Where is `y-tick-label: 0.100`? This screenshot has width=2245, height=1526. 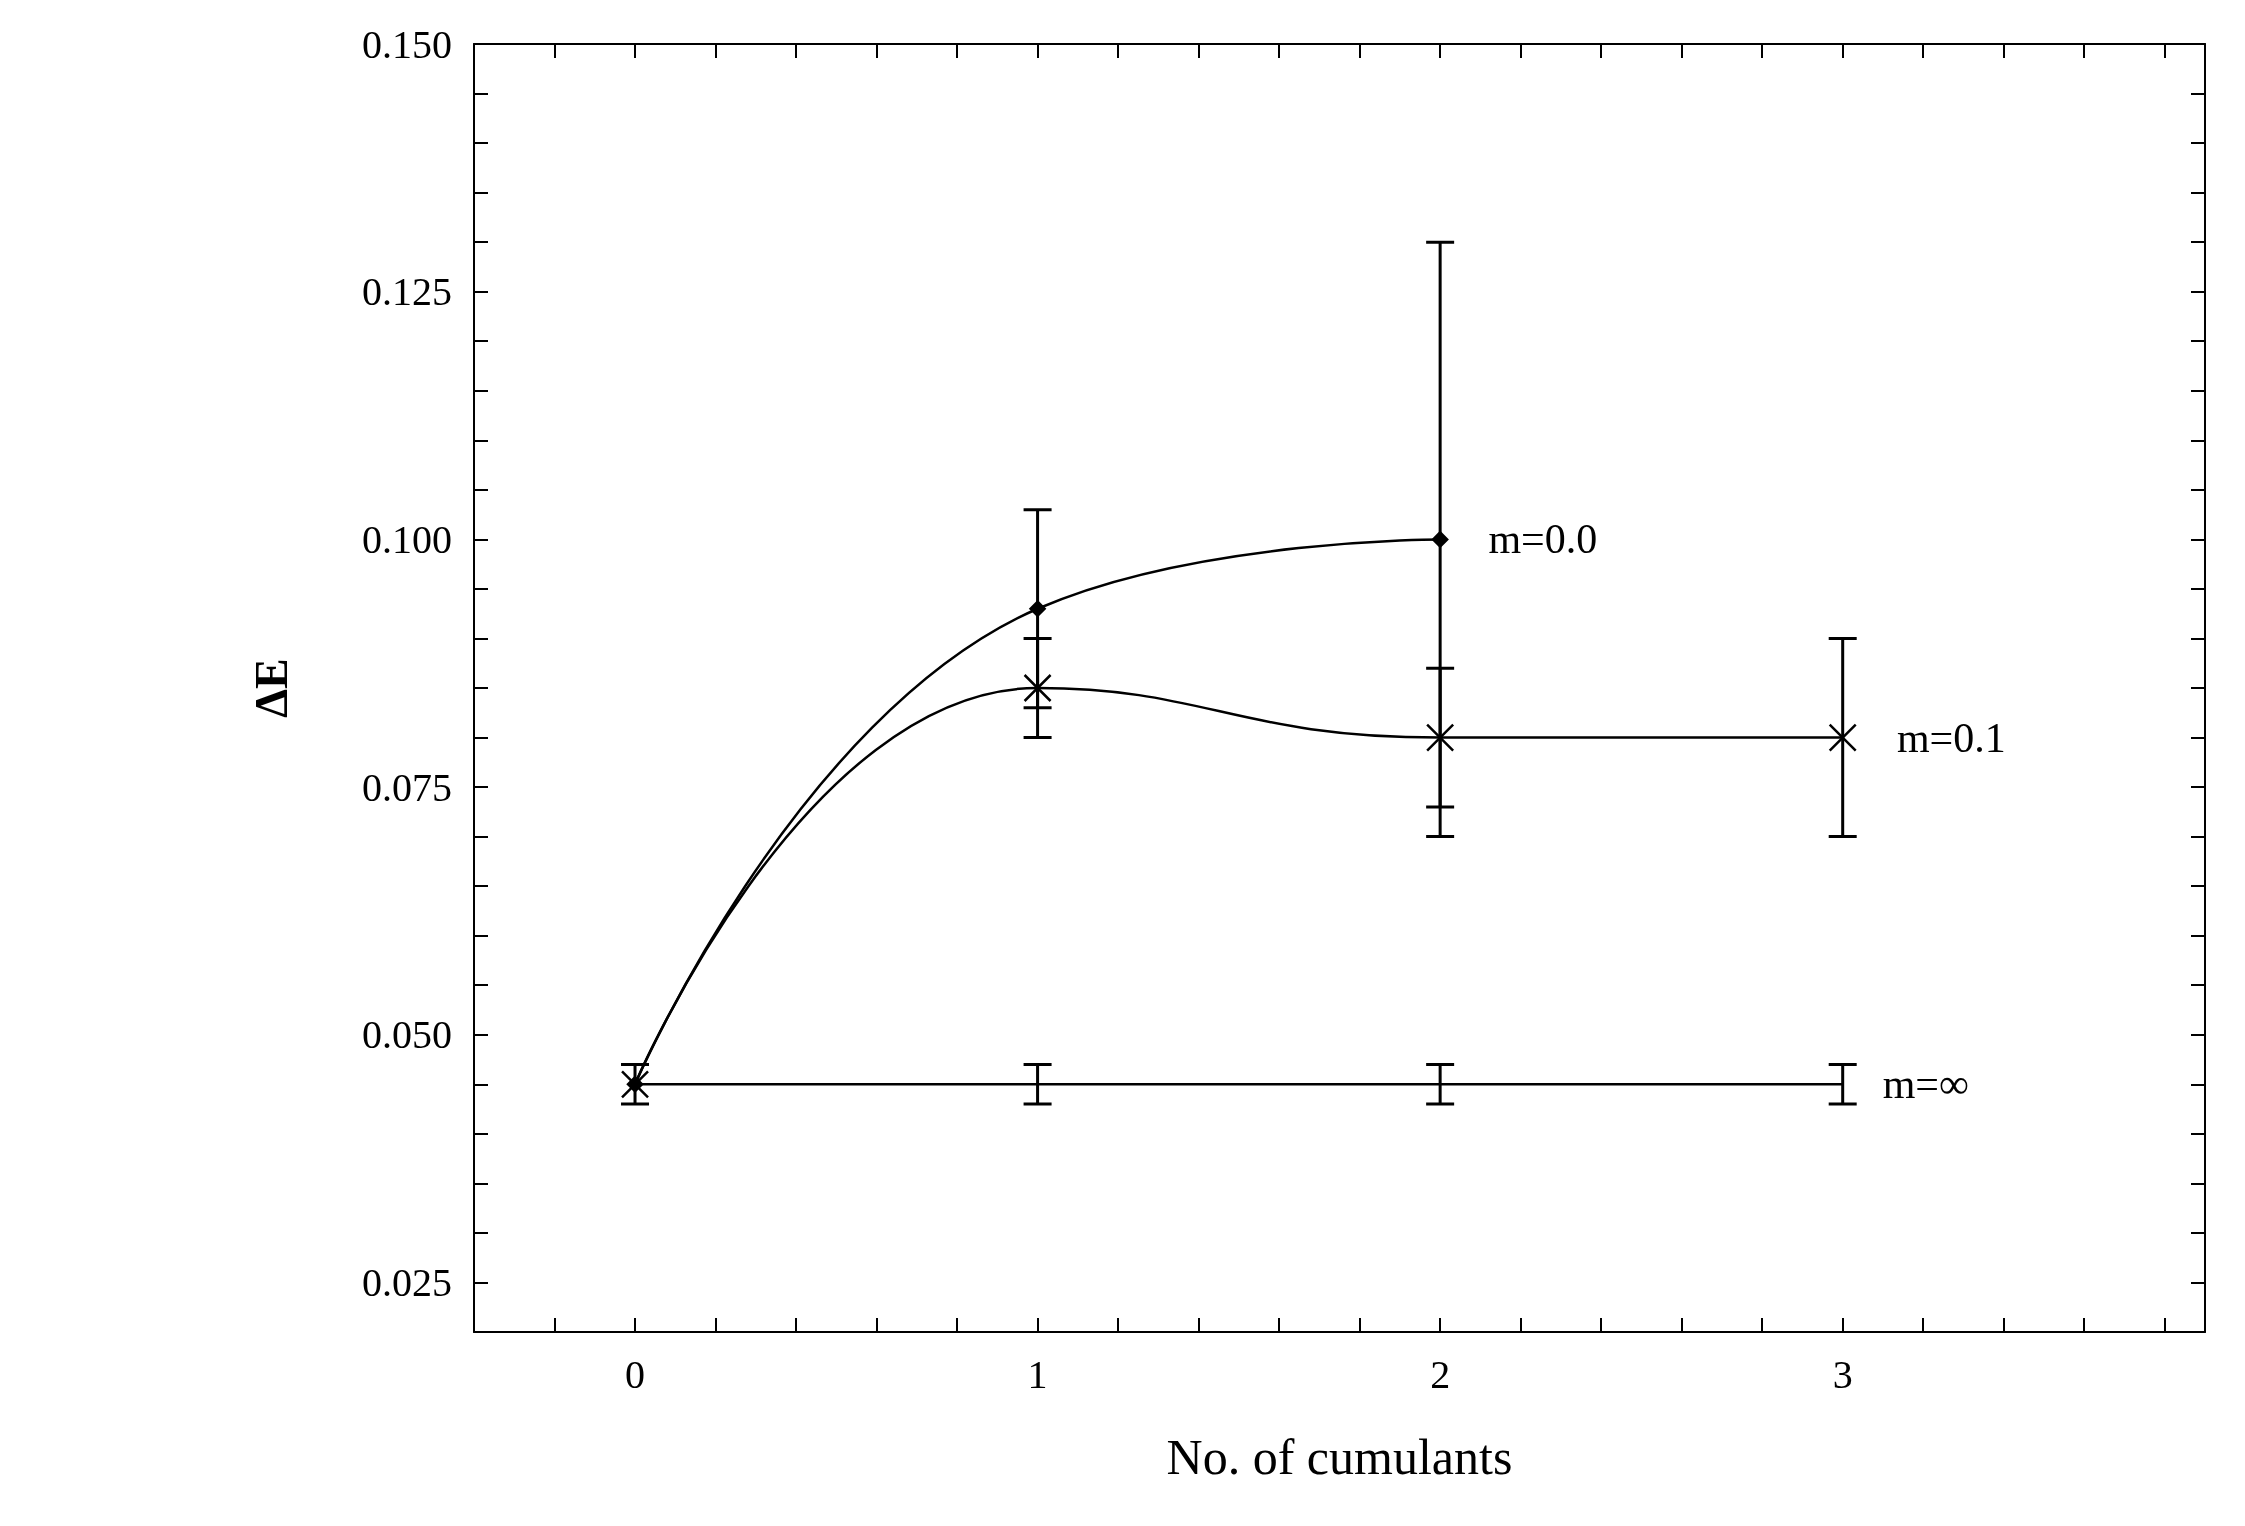 y-tick-label: 0.100 is located at coordinates (407, 539).